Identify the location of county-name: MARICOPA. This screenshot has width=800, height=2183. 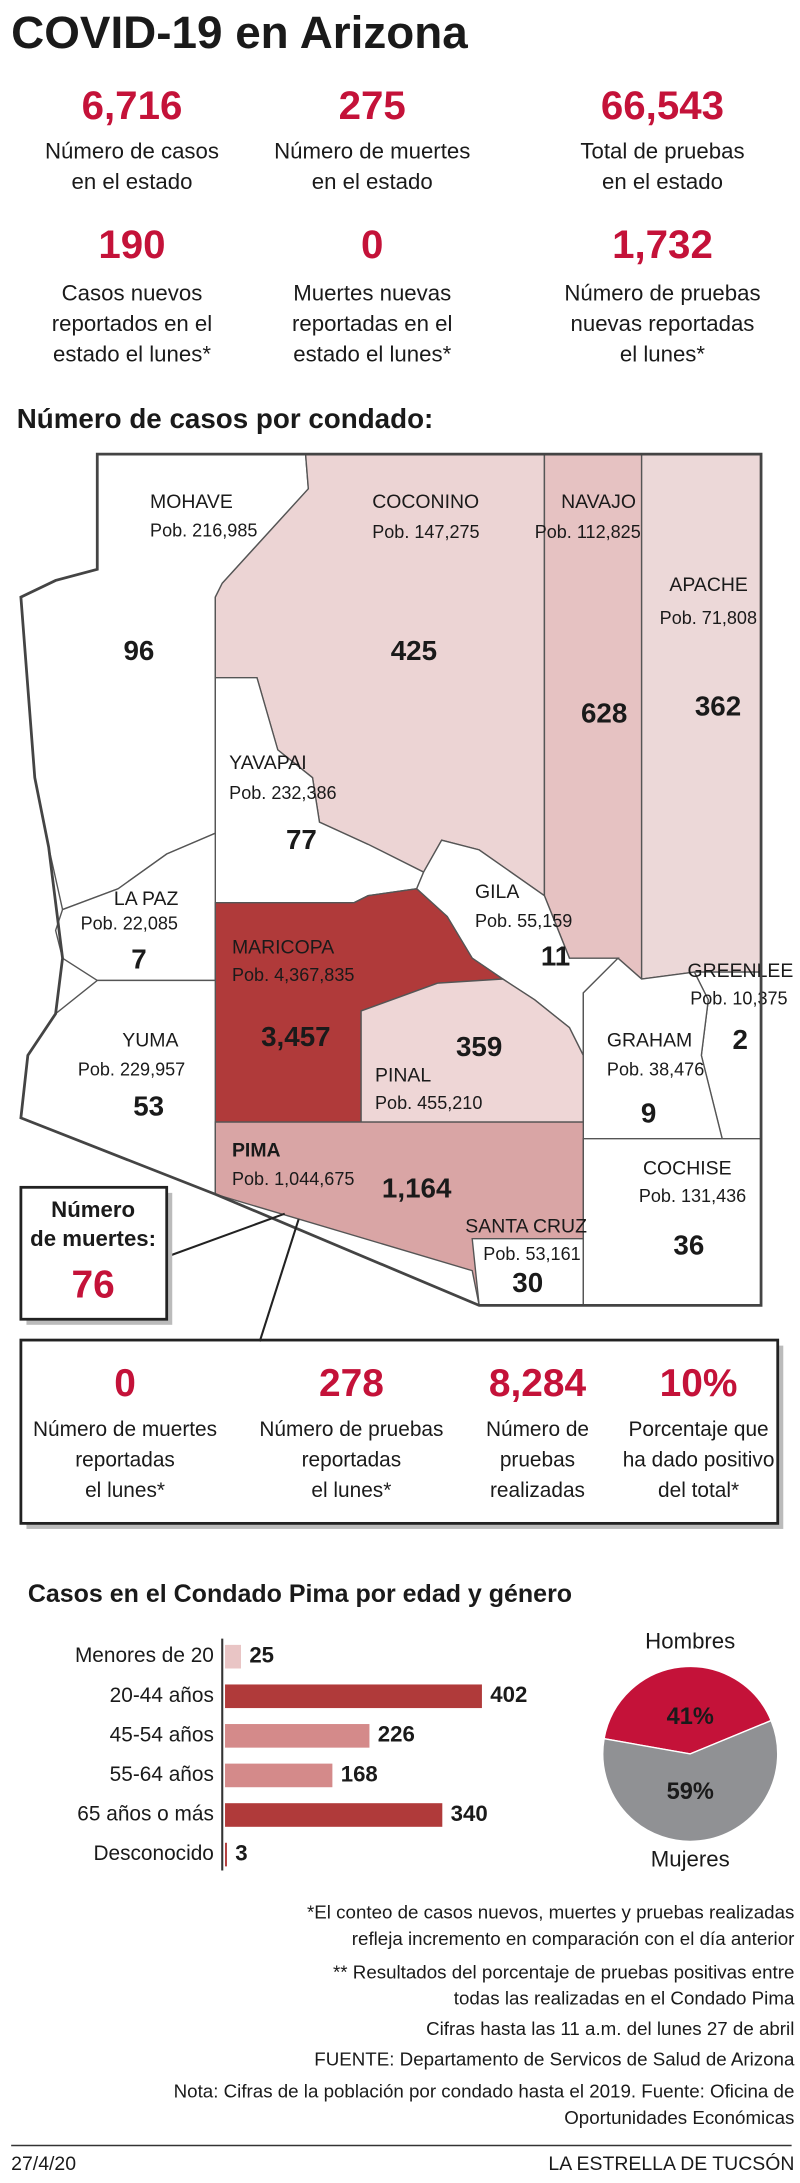
(283, 948).